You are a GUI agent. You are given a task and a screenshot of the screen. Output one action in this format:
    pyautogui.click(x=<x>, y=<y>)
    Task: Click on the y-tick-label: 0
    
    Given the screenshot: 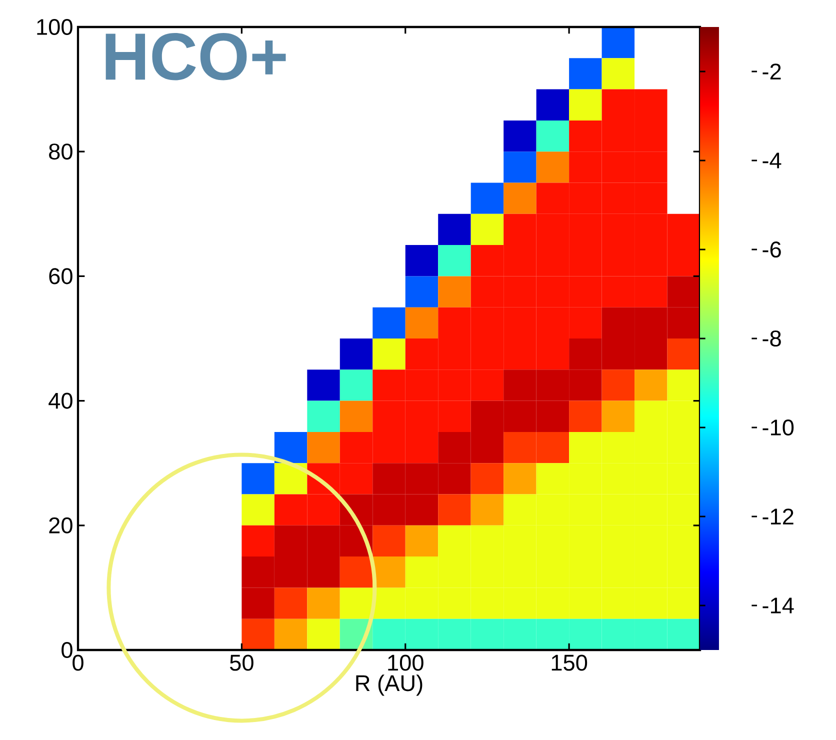 What is the action you would take?
    pyautogui.click(x=67, y=650)
    